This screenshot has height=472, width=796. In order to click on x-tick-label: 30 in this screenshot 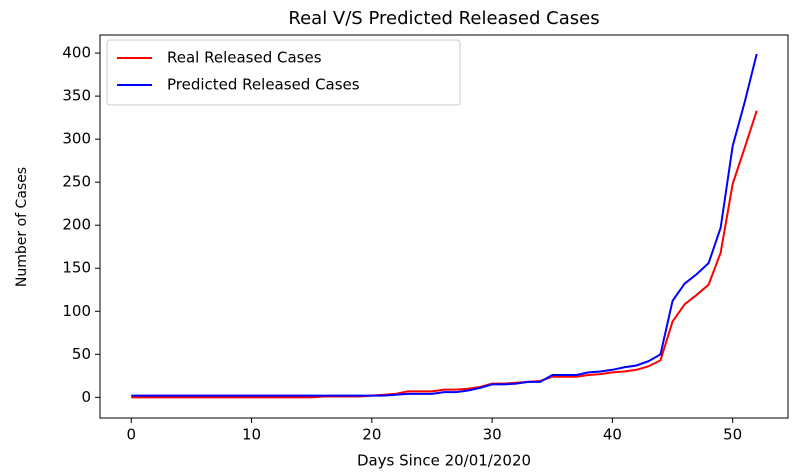, I will do `click(492, 435)`.